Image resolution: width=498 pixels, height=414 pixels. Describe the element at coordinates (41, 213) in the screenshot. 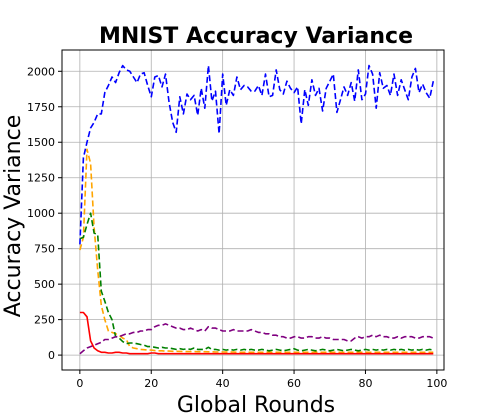

I see `y-tick-label: 1000` at that location.